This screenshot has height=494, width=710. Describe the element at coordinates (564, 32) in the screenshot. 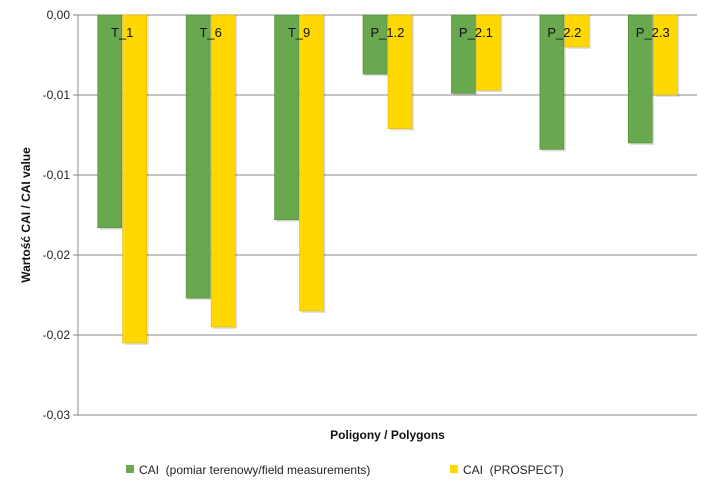

I see `category-label: P_2.2` at that location.